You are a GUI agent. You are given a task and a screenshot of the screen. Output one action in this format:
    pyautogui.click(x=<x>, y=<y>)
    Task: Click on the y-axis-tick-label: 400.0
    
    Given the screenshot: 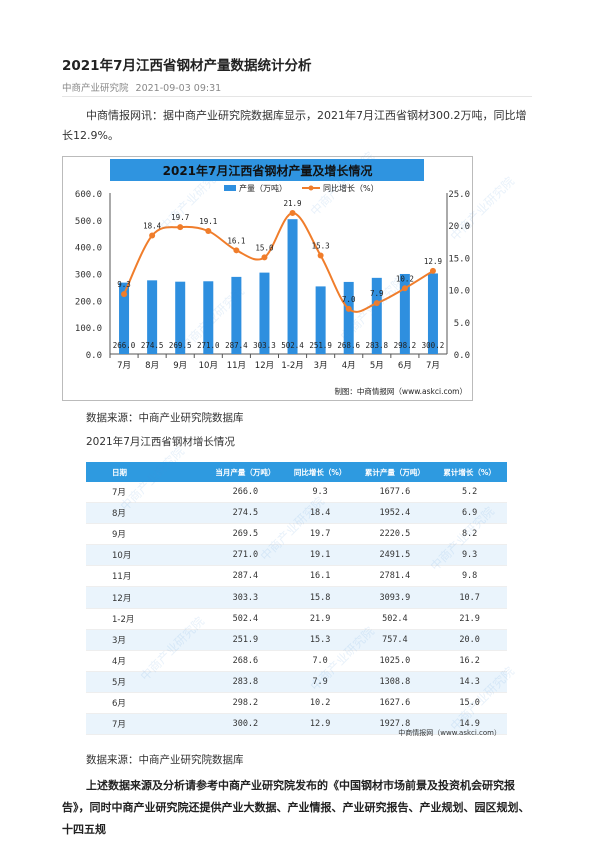 What is the action you would take?
    pyautogui.click(x=88, y=249)
    